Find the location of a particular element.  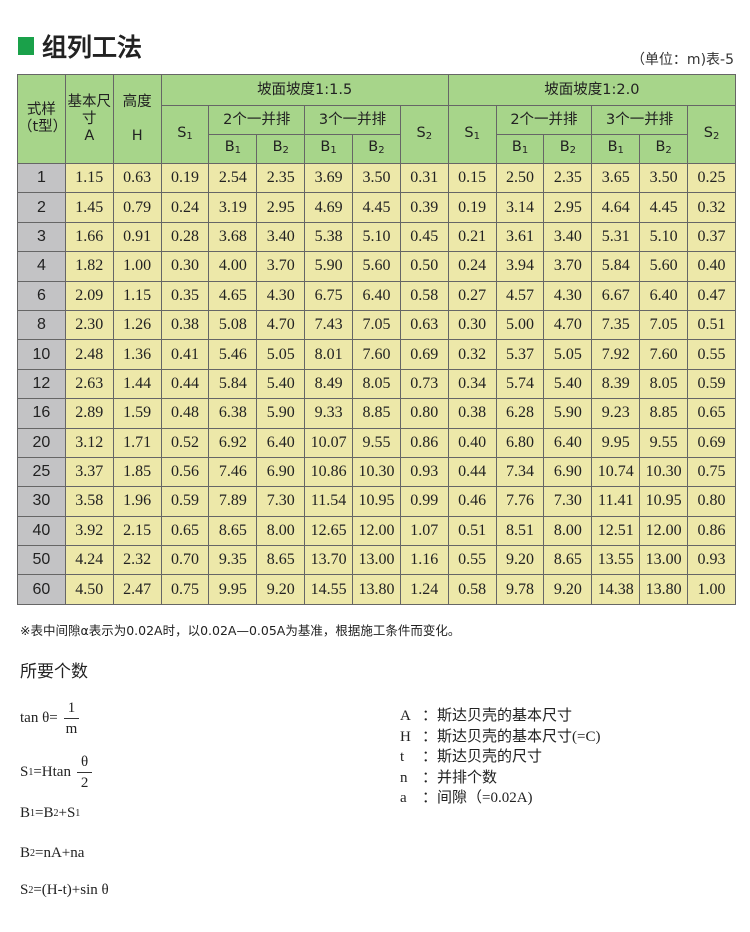

legend-item: n ：并排个数 is located at coordinates (449, 777).